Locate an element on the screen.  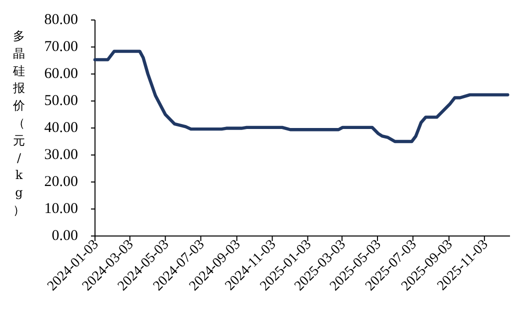
y-tick-label: 30.00 is located at coordinates (61, 155).